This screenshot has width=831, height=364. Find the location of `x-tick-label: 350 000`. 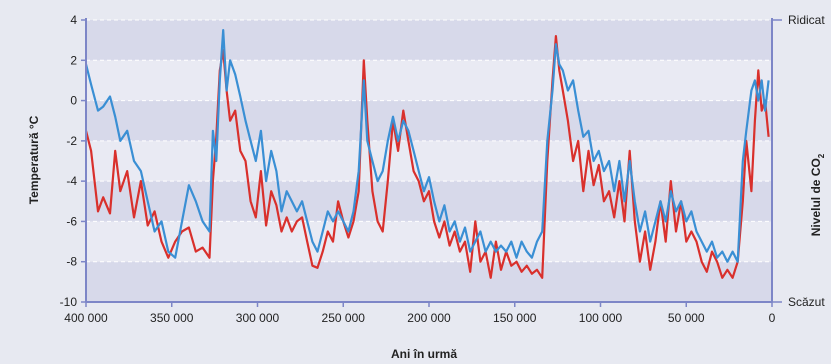

x-tick-label: 350 000 is located at coordinates (172, 318).